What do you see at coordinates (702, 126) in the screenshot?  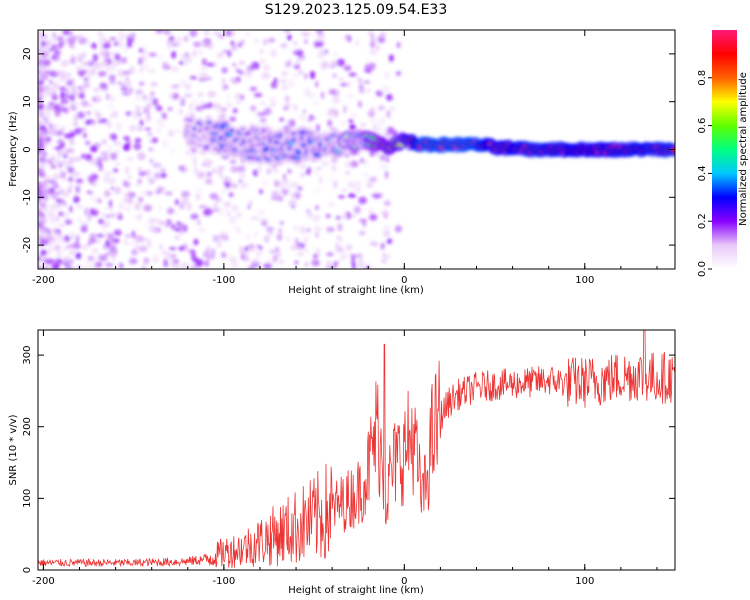 I see `colorbar-tick-label: 0.6` at bounding box center [702, 126].